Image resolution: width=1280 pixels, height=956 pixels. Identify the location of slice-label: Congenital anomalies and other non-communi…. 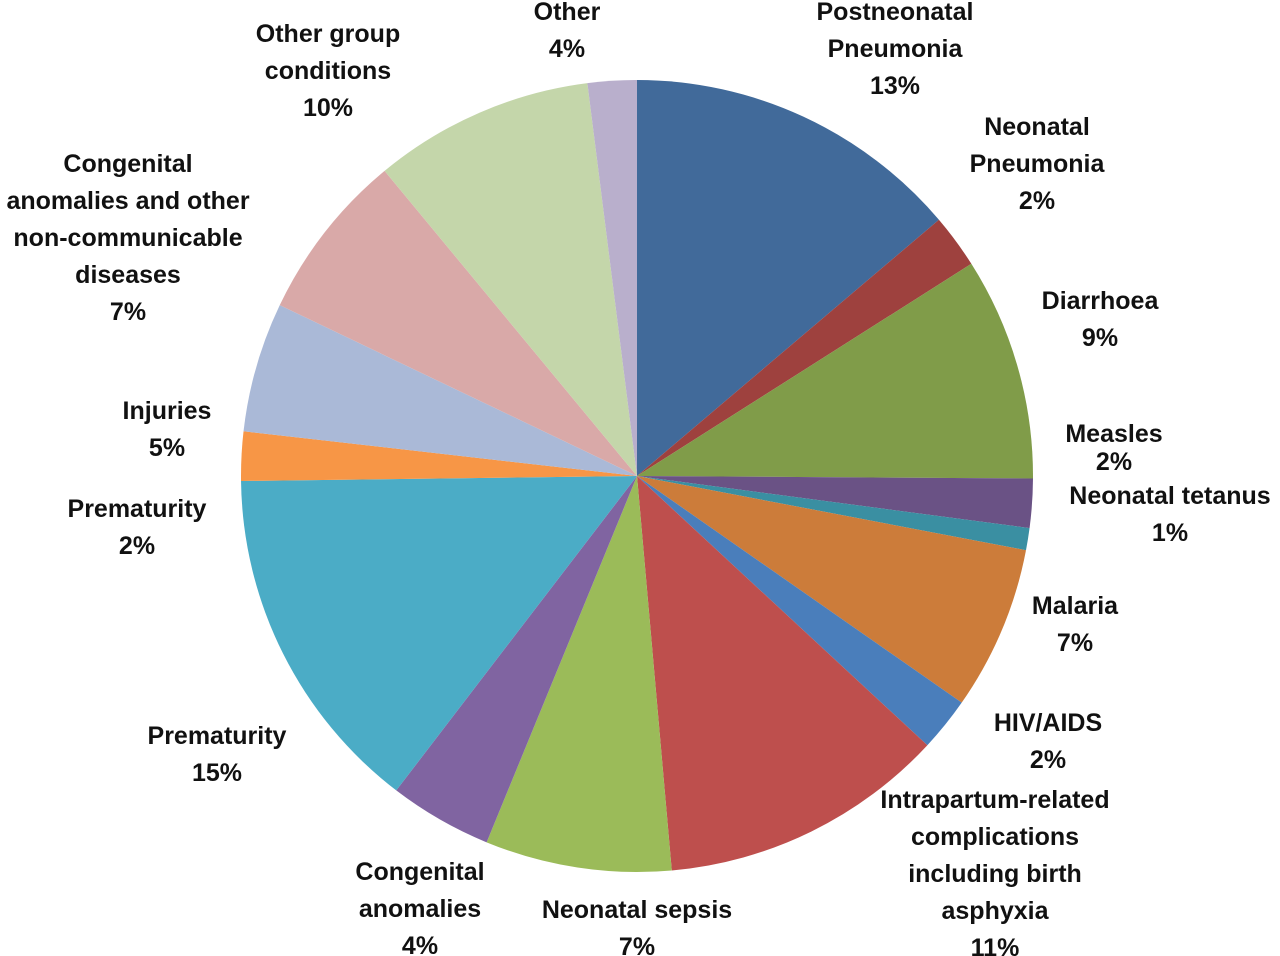
(127, 238).